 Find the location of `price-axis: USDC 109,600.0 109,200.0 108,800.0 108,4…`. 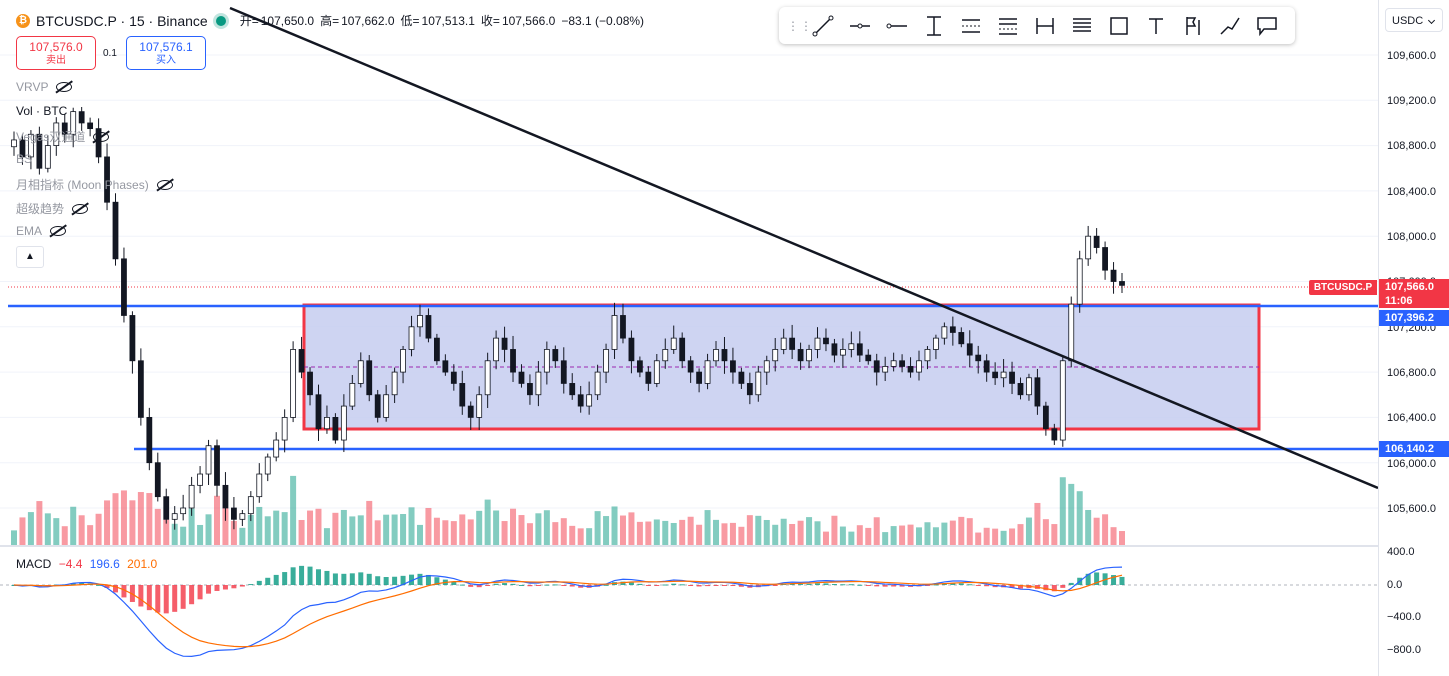

price-axis: USDC 109,600.0 109,200.0 108,800.0 108,4… is located at coordinates (1413, 338).